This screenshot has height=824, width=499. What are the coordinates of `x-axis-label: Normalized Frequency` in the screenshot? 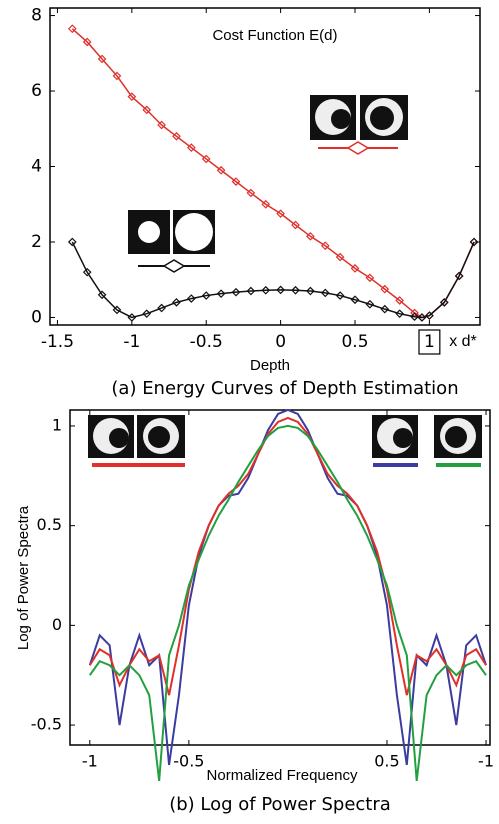 It's located at (282, 775).